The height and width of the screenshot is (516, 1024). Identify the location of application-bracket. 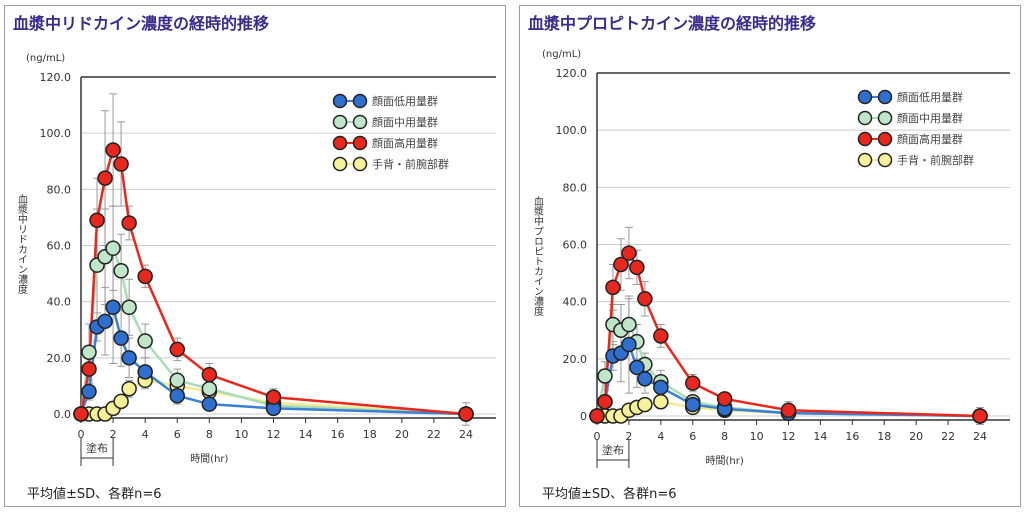
(97, 452).